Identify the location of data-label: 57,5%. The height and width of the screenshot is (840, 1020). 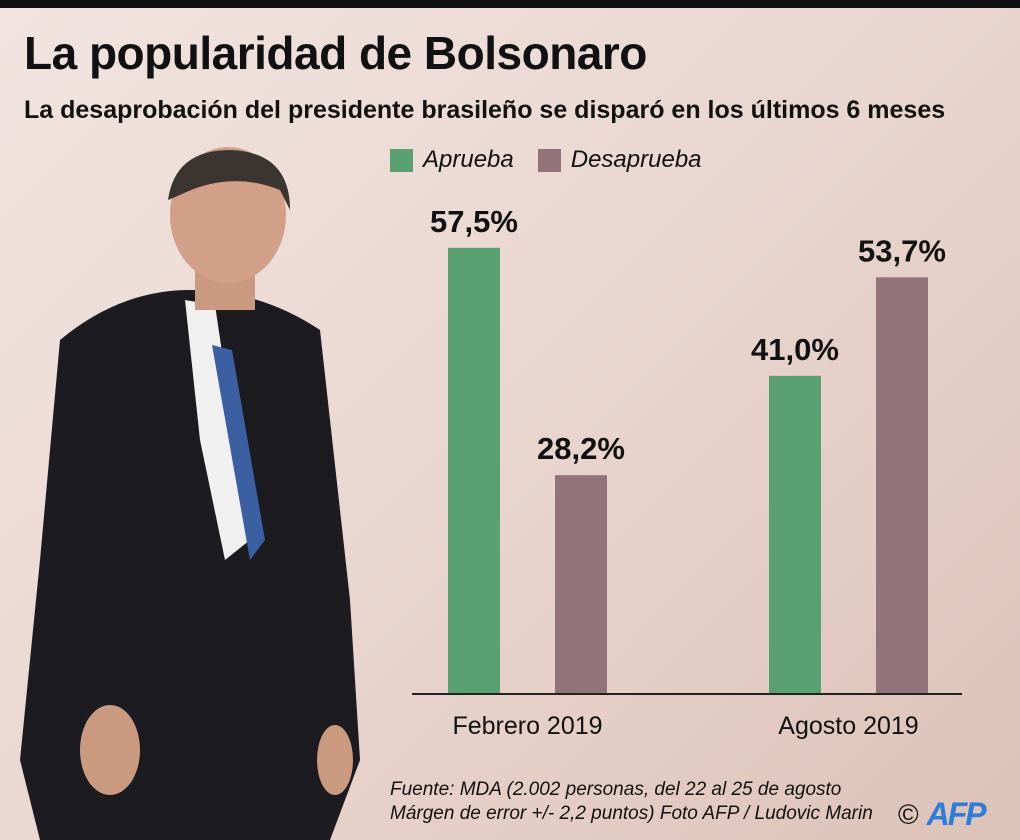
(474, 221).